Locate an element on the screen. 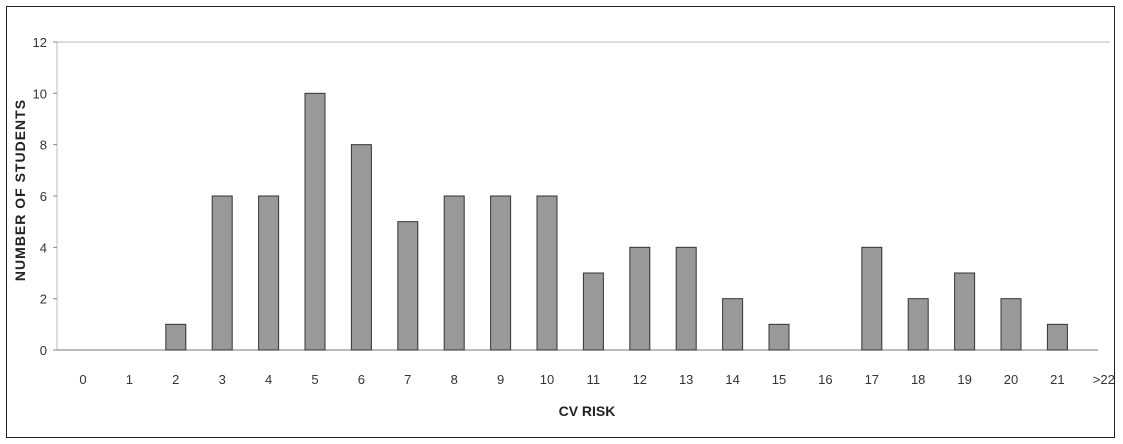  x-tick-label: 3 is located at coordinates (222, 379).